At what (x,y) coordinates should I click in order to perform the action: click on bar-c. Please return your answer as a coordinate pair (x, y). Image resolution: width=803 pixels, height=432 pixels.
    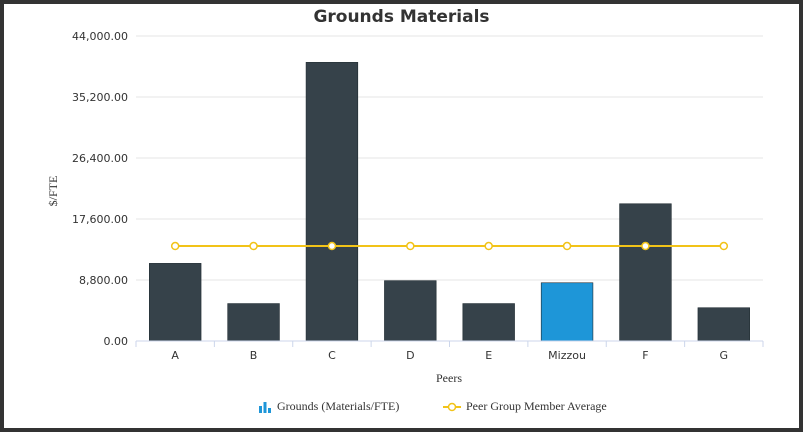
    Looking at the image, I should click on (332, 202).